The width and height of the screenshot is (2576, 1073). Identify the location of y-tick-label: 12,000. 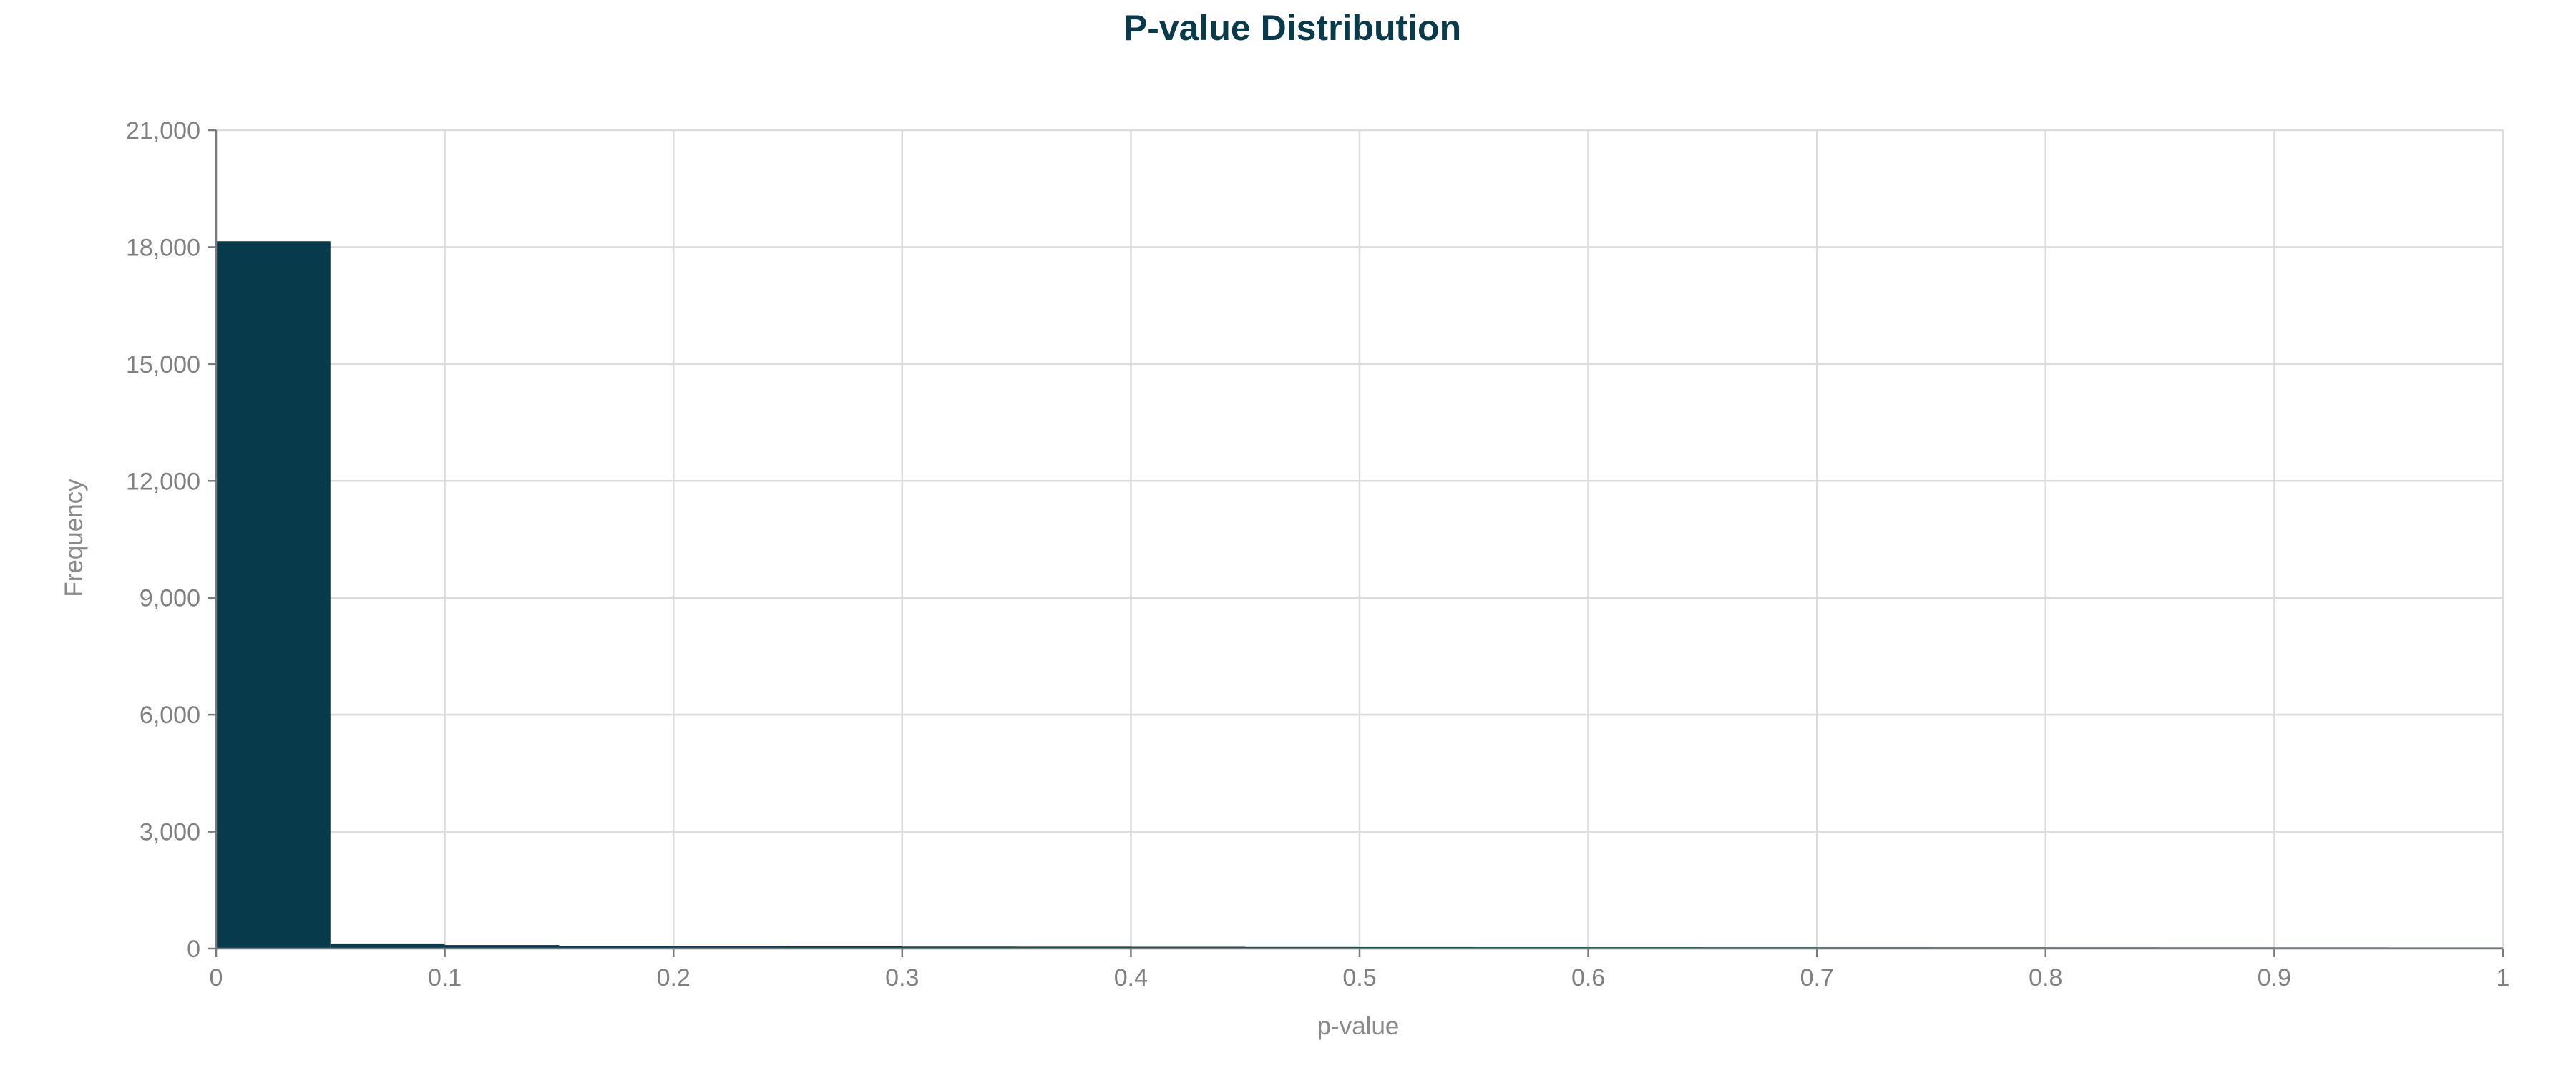
(163, 482).